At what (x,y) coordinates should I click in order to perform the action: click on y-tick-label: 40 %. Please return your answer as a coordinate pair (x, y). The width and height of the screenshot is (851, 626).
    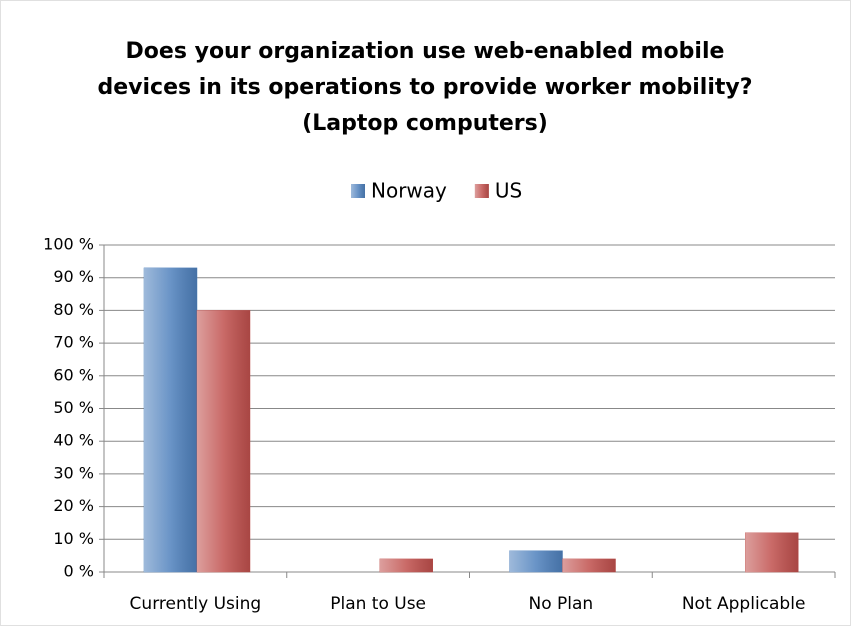
    Looking at the image, I should click on (73, 440).